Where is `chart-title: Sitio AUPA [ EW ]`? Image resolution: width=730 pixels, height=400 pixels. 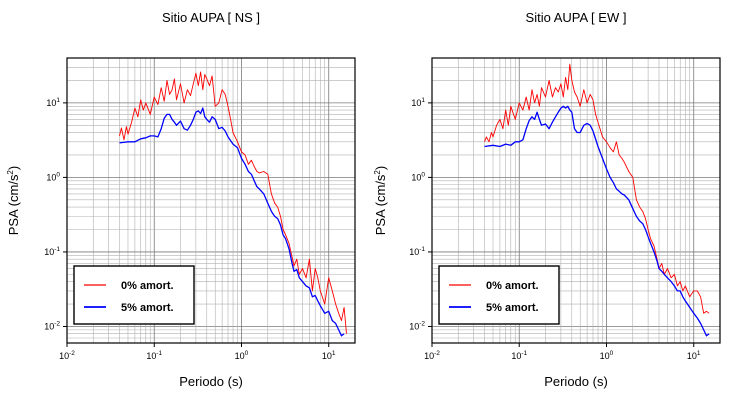
chart-title: Sitio AUPA [ EW ] is located at coordinates (576, 17).